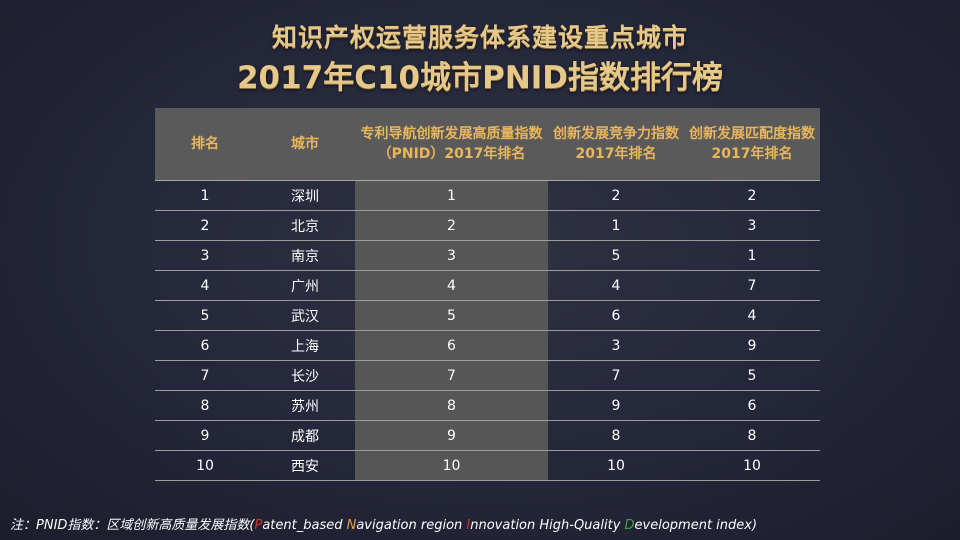 The image size is (960, 540). Describe the element at coordinates (205, 435) in the screenshot. I see `rank-cell: 9` at that location.